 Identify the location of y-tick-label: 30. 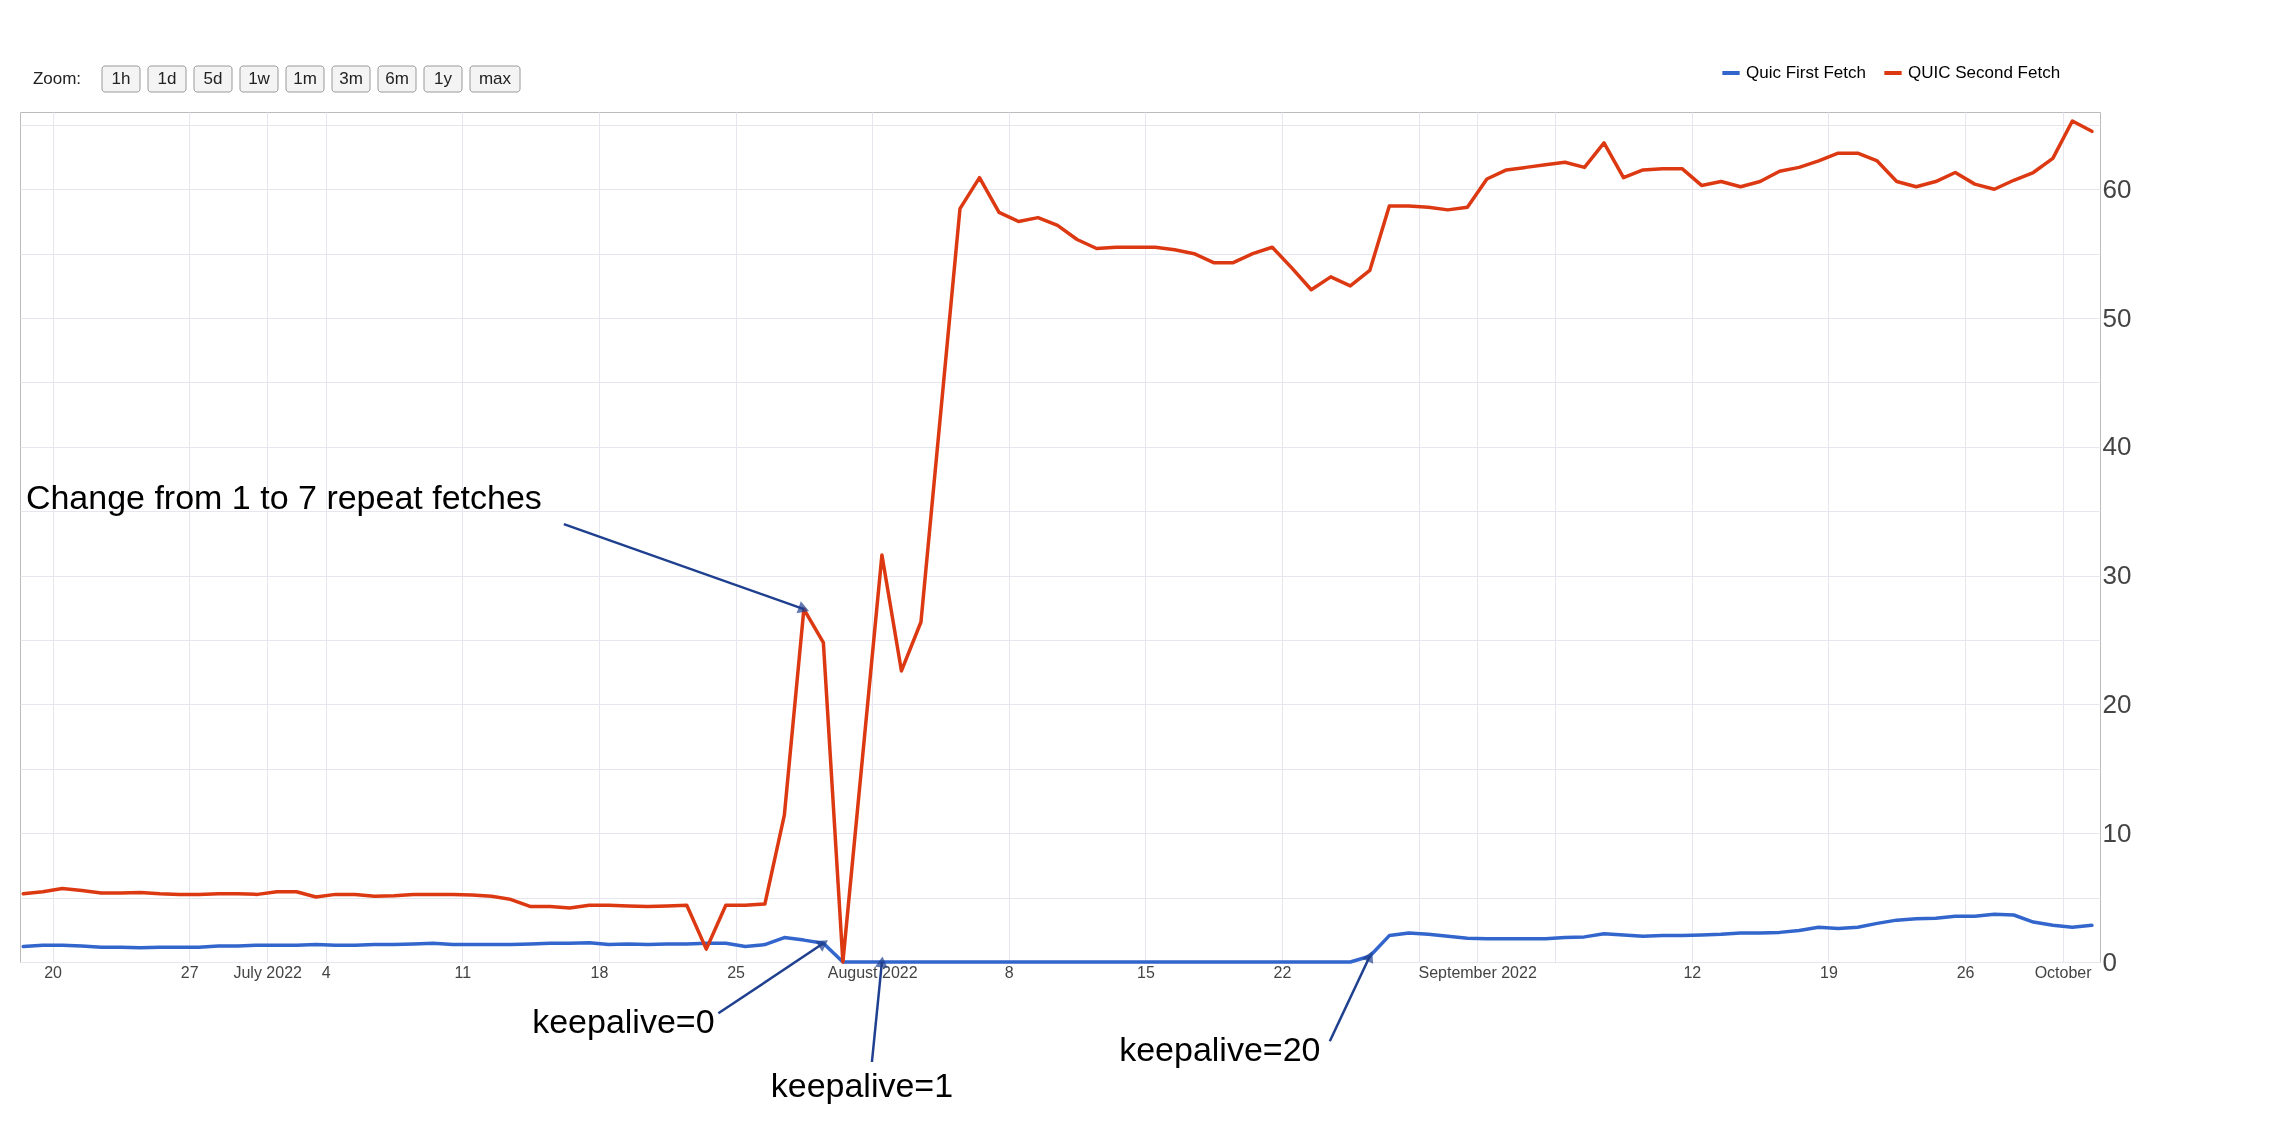
(2117, 575).